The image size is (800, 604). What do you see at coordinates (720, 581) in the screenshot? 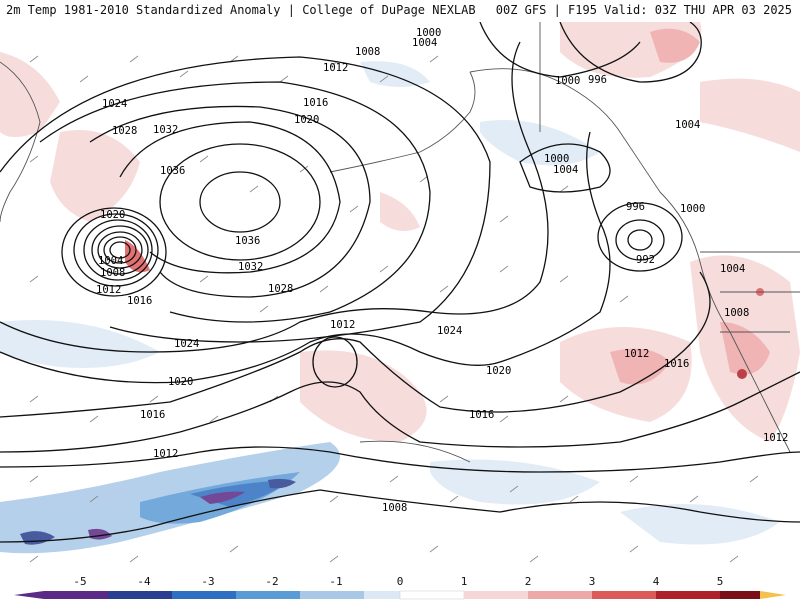
I see `colorbar-tick: 5` at bounding box center [720, 581].